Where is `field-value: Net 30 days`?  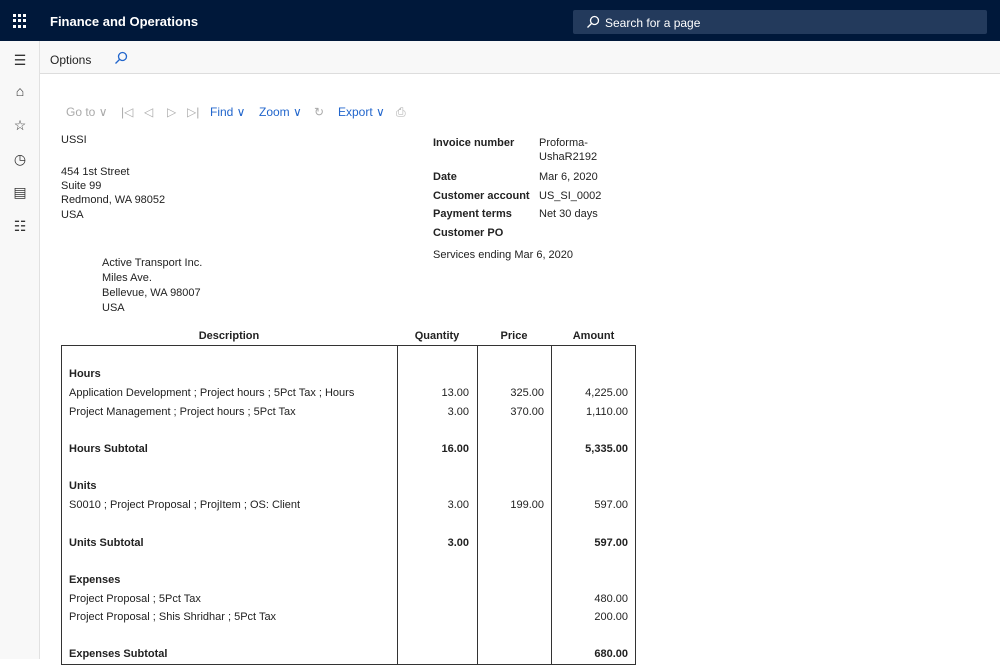 field-value: Net 30 days is located at coordinates (568, 214).